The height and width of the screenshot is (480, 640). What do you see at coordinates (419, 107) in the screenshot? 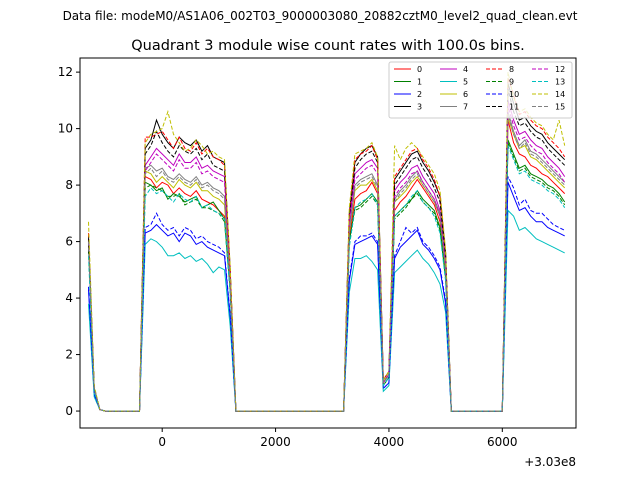
I see `legend-label-3: 3` at bounding box center [419, 107].